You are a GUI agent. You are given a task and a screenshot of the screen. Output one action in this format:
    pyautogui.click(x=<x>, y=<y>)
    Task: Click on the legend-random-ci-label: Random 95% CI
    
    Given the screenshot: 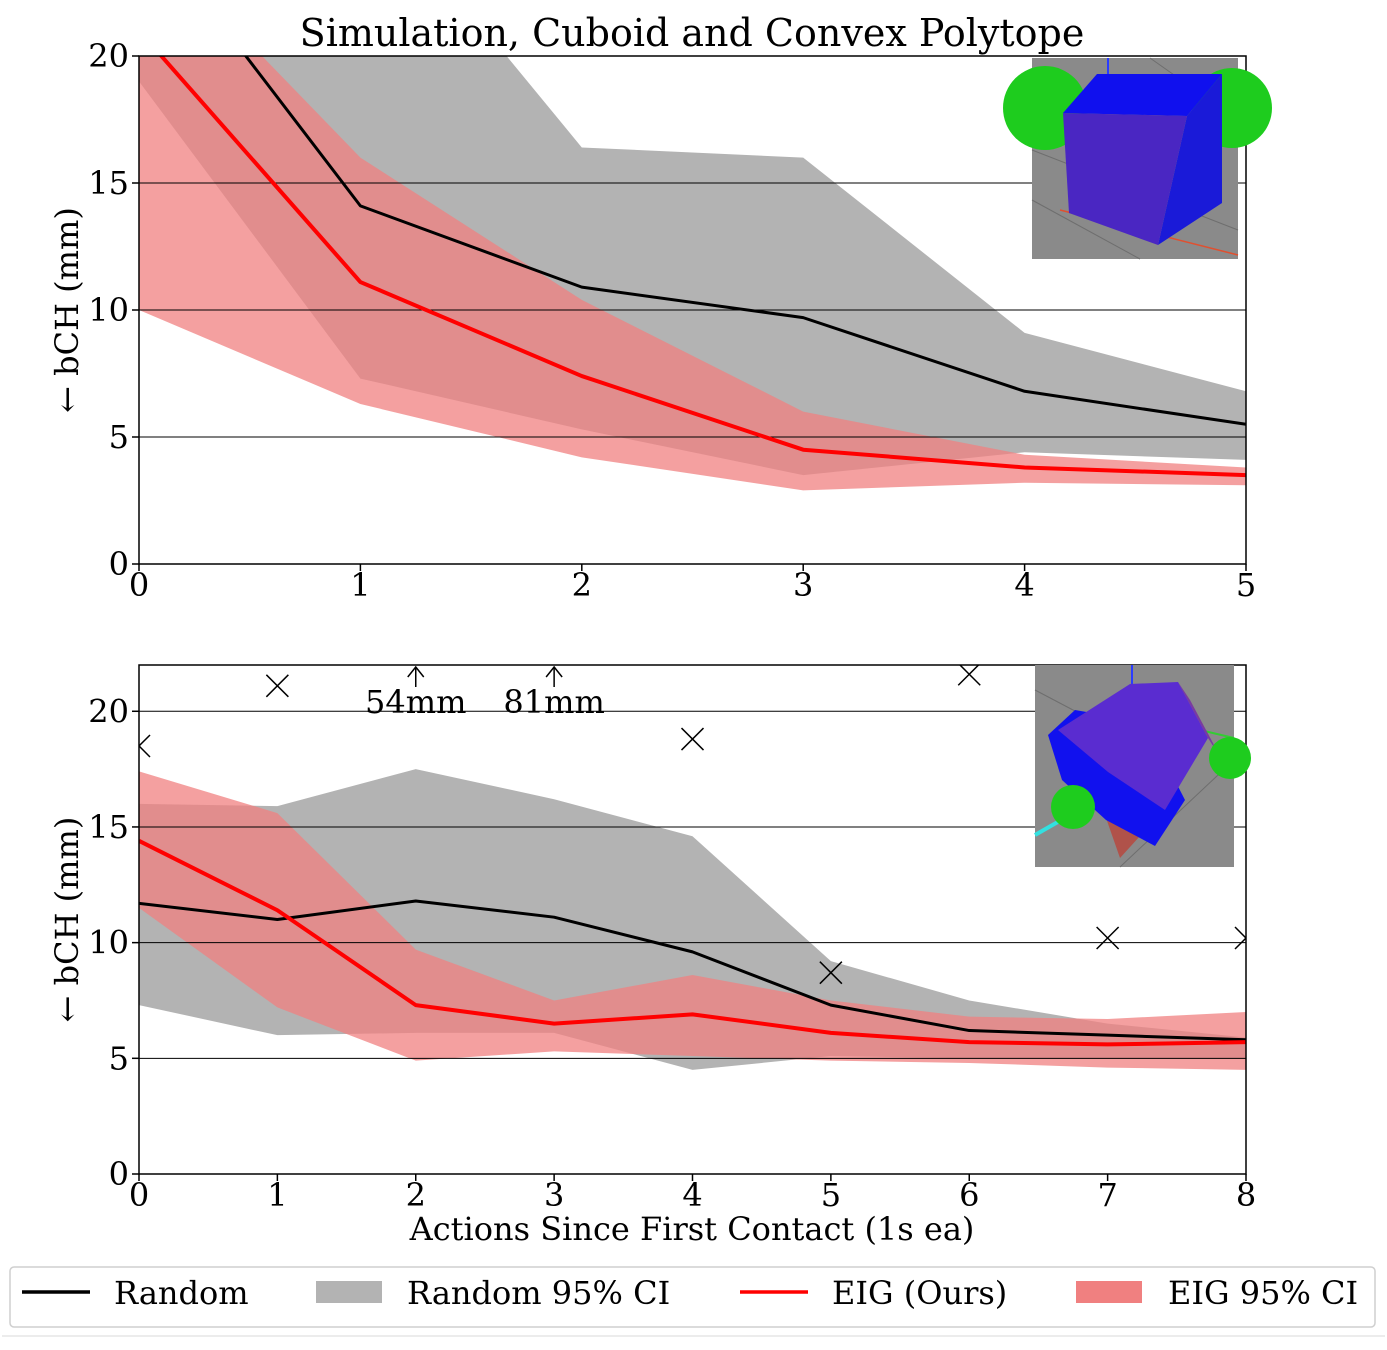 What is the action you would take?
    pyautogui.click(x=538, y=1293)
    